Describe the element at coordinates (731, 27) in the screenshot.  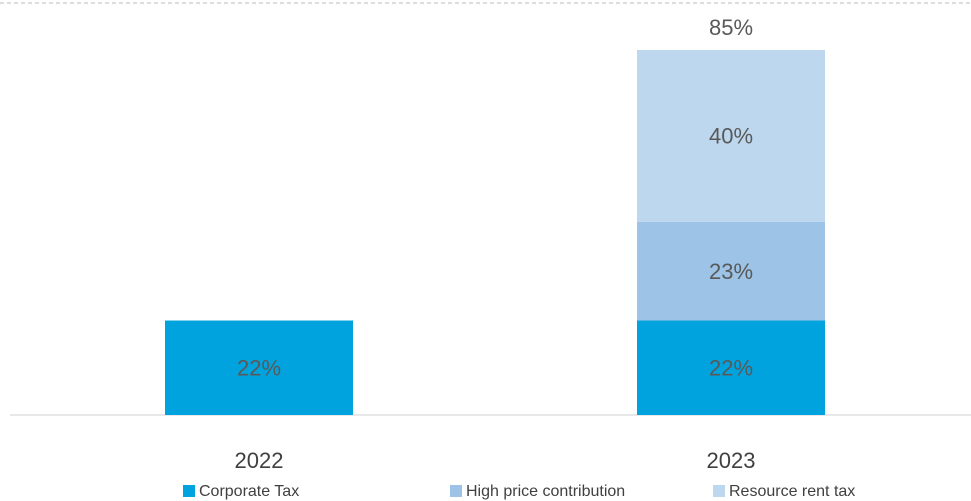
I see `total-label: 85%` at that location.